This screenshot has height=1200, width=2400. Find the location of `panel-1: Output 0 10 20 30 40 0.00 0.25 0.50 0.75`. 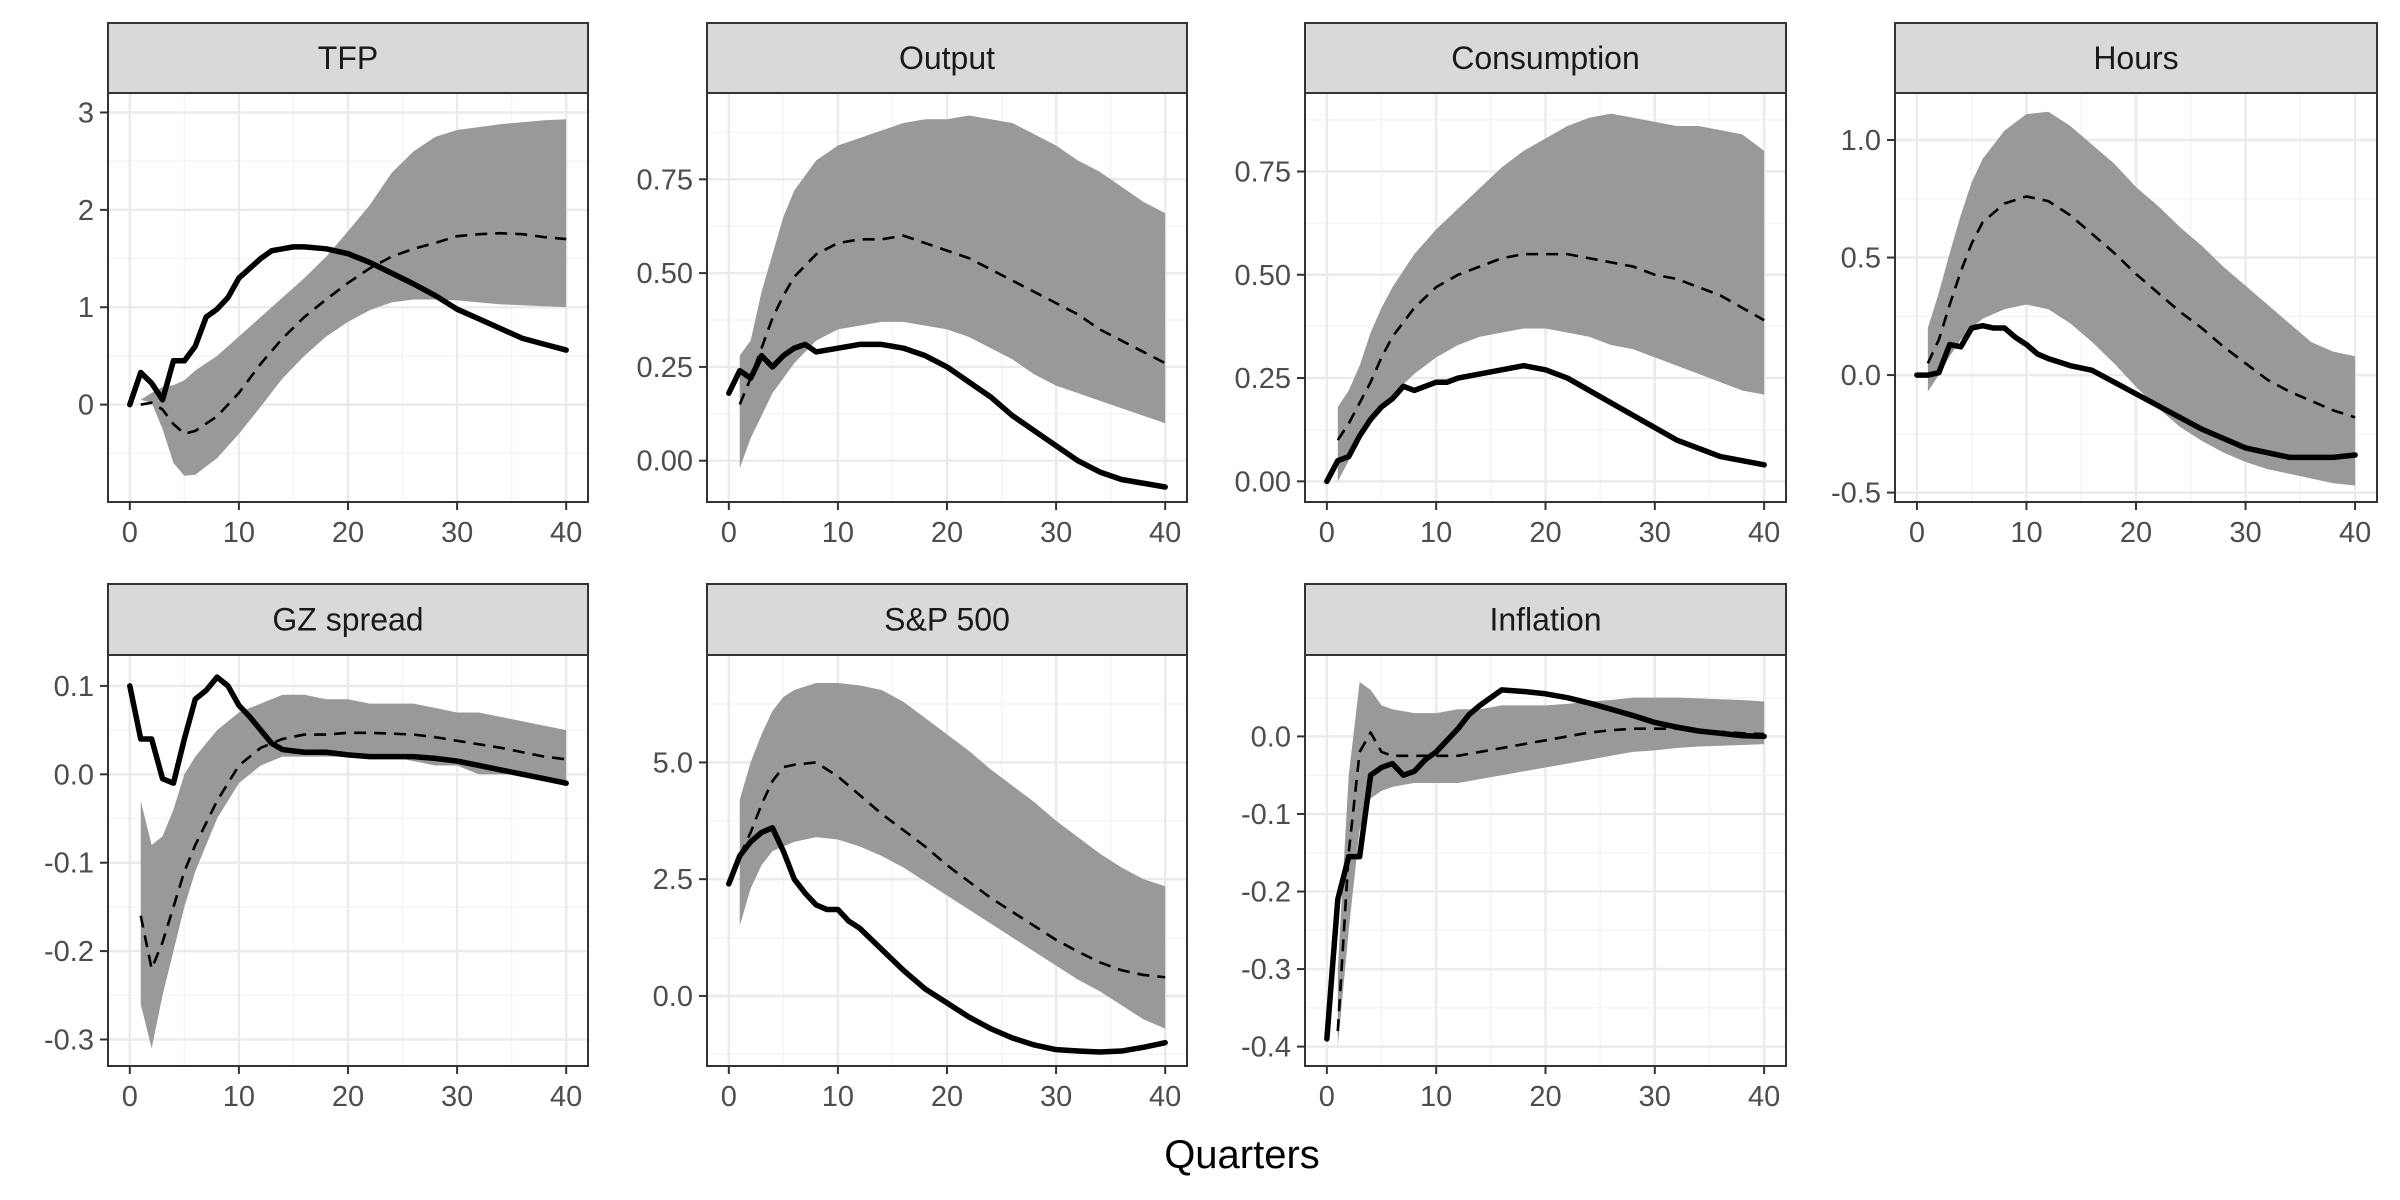

panel-1: Output 0 10 20 30 40 0.00 0.25 0.50 0.75 is located at coordinates (912, 285).